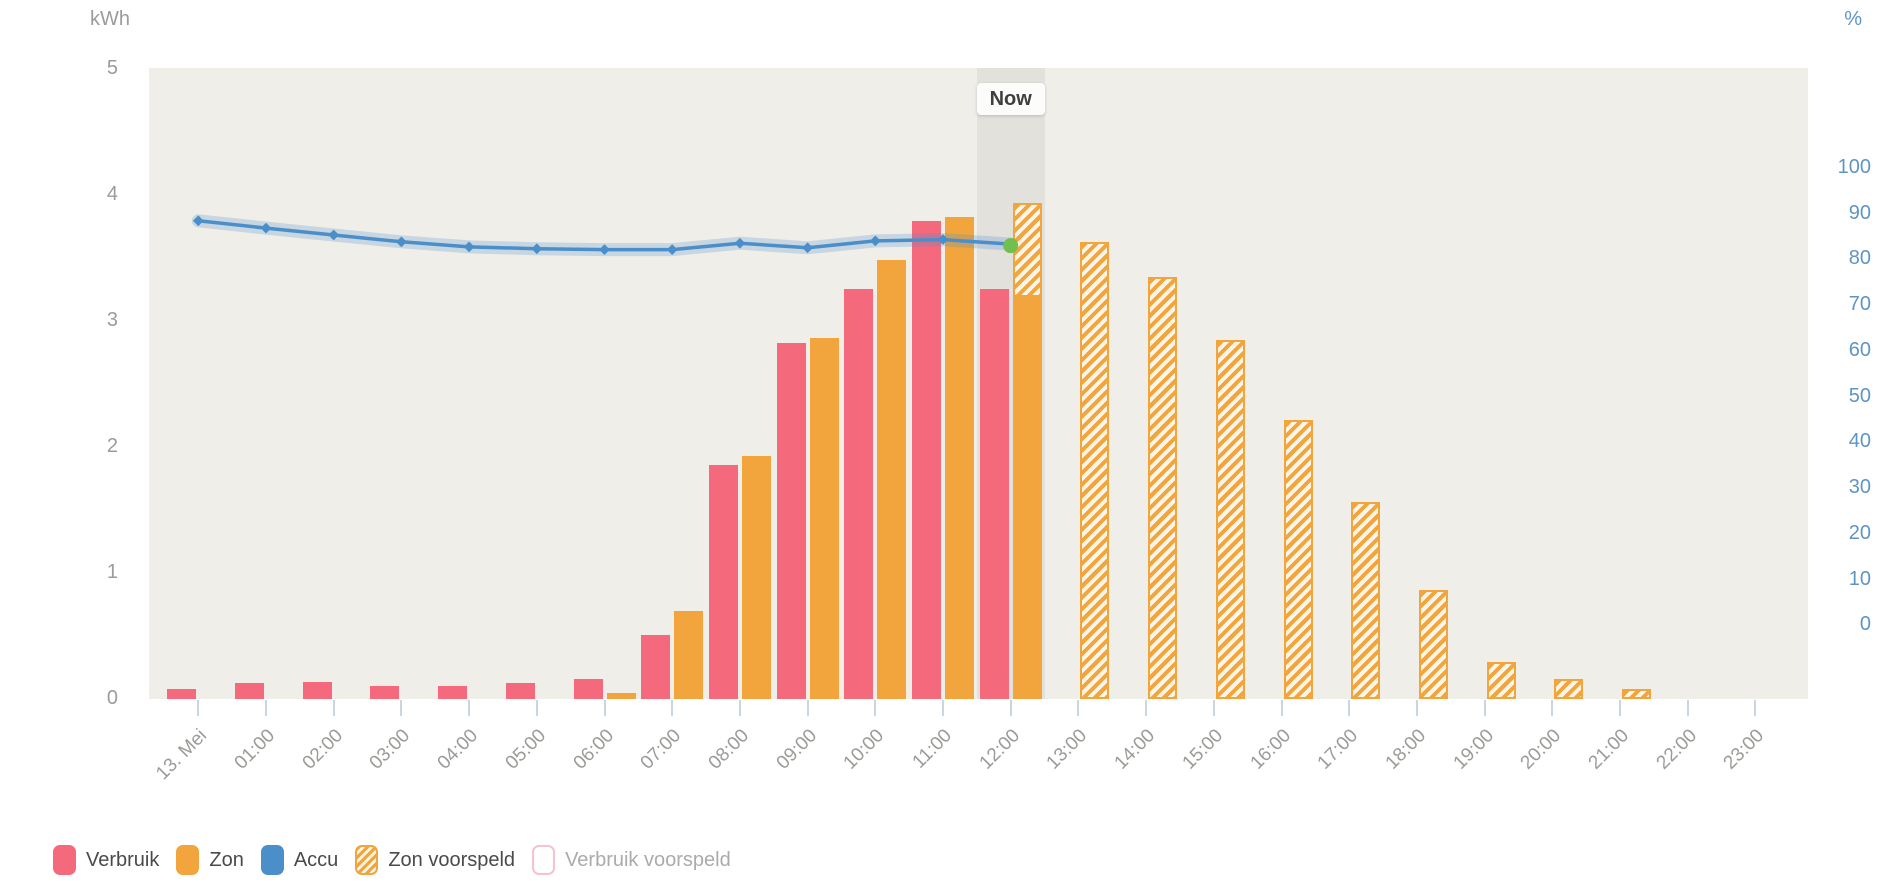 The height and width of the screenshot is (883, 1889). What do you see at coordinates (791, 520) in the screenshot?
I see `bar-verbruik-09:00` at bounding box center [791, 520].